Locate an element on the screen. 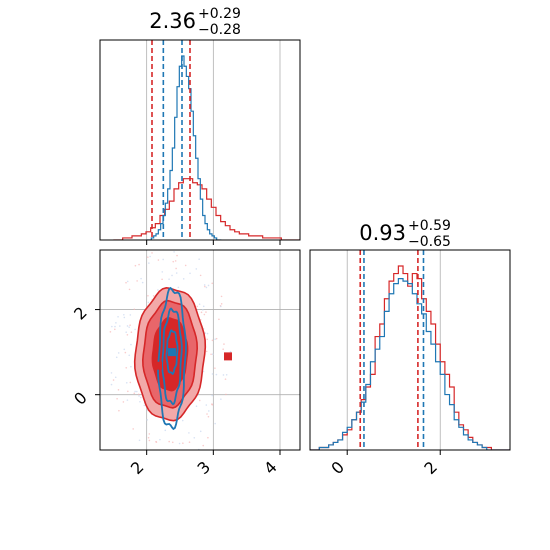  title-param-1-plus: +0.29 is located at coordinates (219, 14).